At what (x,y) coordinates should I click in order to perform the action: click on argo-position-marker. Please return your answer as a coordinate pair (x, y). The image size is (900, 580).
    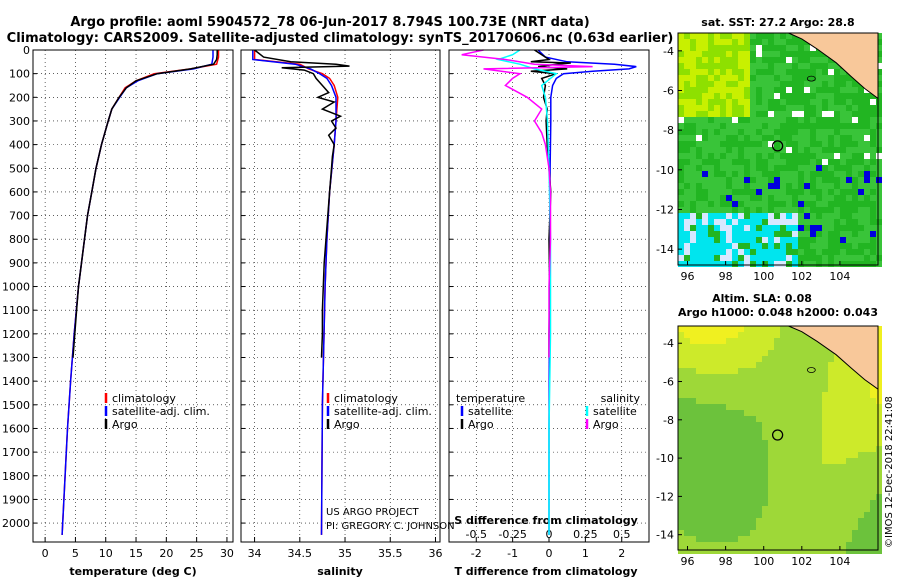
    Looking at the image, I should click on (777, 435).